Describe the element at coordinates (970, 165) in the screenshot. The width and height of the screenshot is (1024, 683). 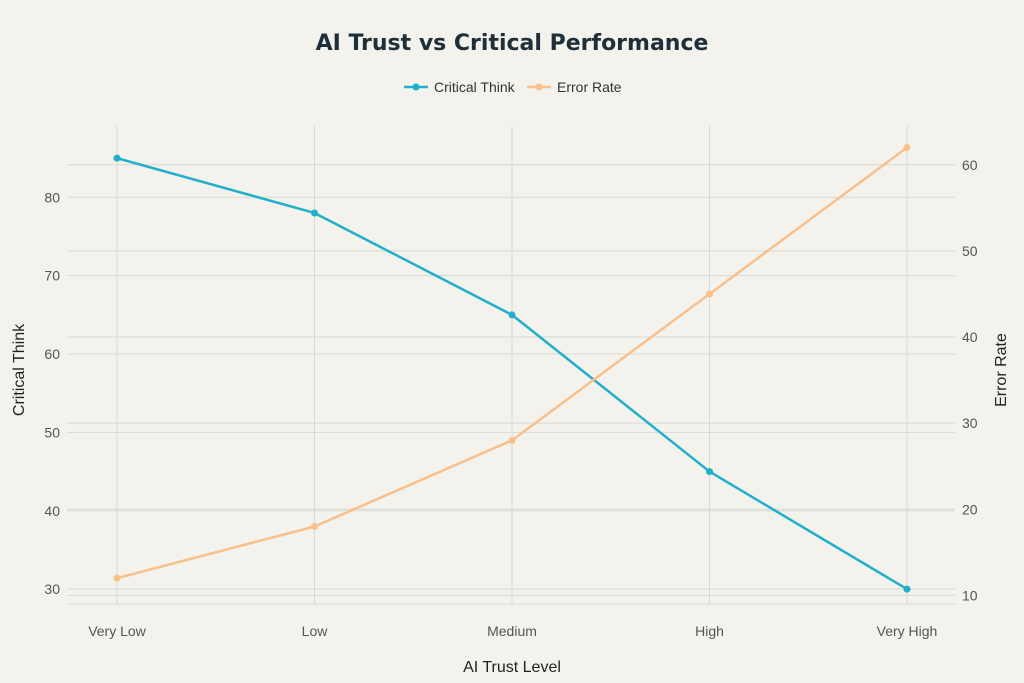
I see `y-right-tick-label: 60` at that location.